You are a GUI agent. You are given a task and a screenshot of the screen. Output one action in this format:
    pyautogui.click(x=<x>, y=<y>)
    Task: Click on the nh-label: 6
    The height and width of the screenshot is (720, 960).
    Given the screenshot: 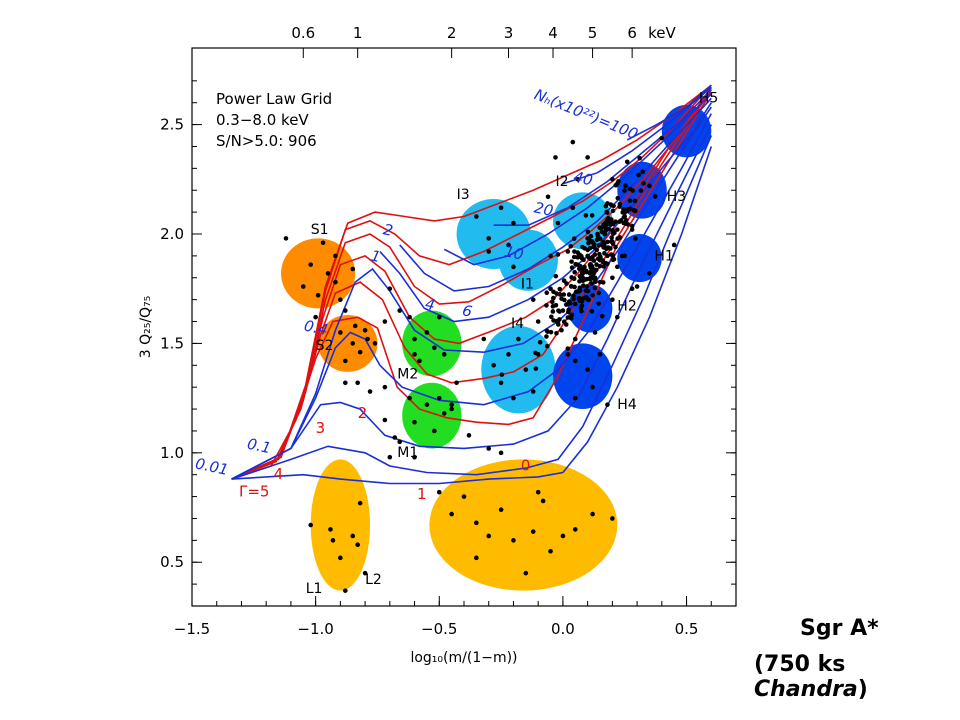 What is the action you would take?
    pyautogui.click(x=467, y=311)
    